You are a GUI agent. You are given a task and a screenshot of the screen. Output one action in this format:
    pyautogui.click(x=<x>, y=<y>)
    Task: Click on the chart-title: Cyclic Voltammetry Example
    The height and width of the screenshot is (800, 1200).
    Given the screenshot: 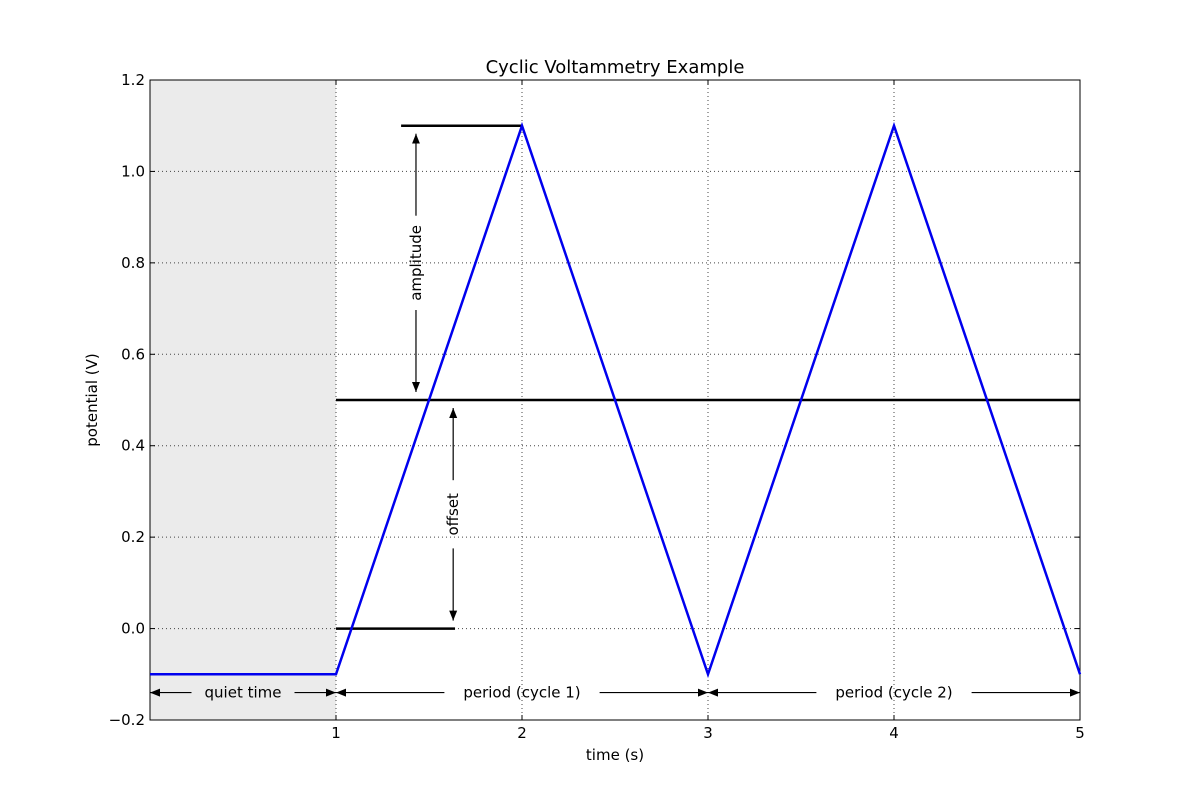 What is the action you would take?
    pyautogui.click(x=615, y=67)
    